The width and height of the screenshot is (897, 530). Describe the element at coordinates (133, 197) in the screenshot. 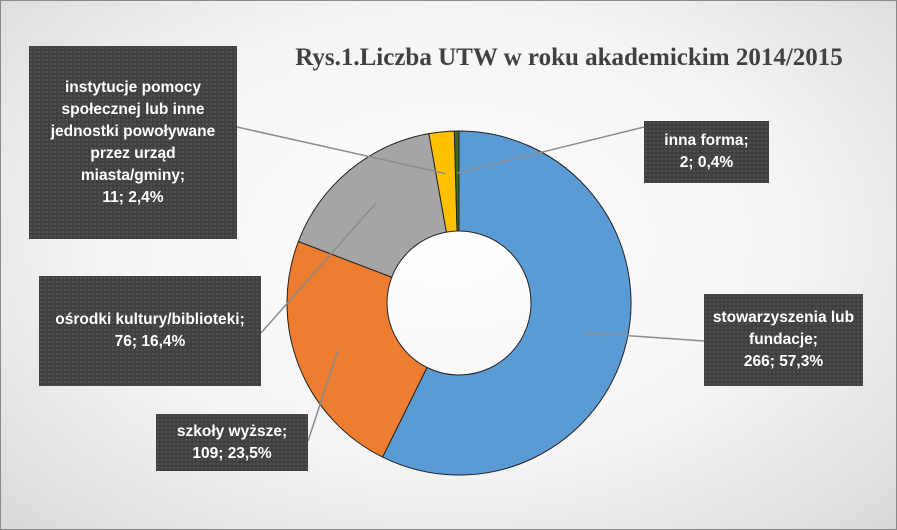

I see `value-label: 11; 2,4%` at that location.